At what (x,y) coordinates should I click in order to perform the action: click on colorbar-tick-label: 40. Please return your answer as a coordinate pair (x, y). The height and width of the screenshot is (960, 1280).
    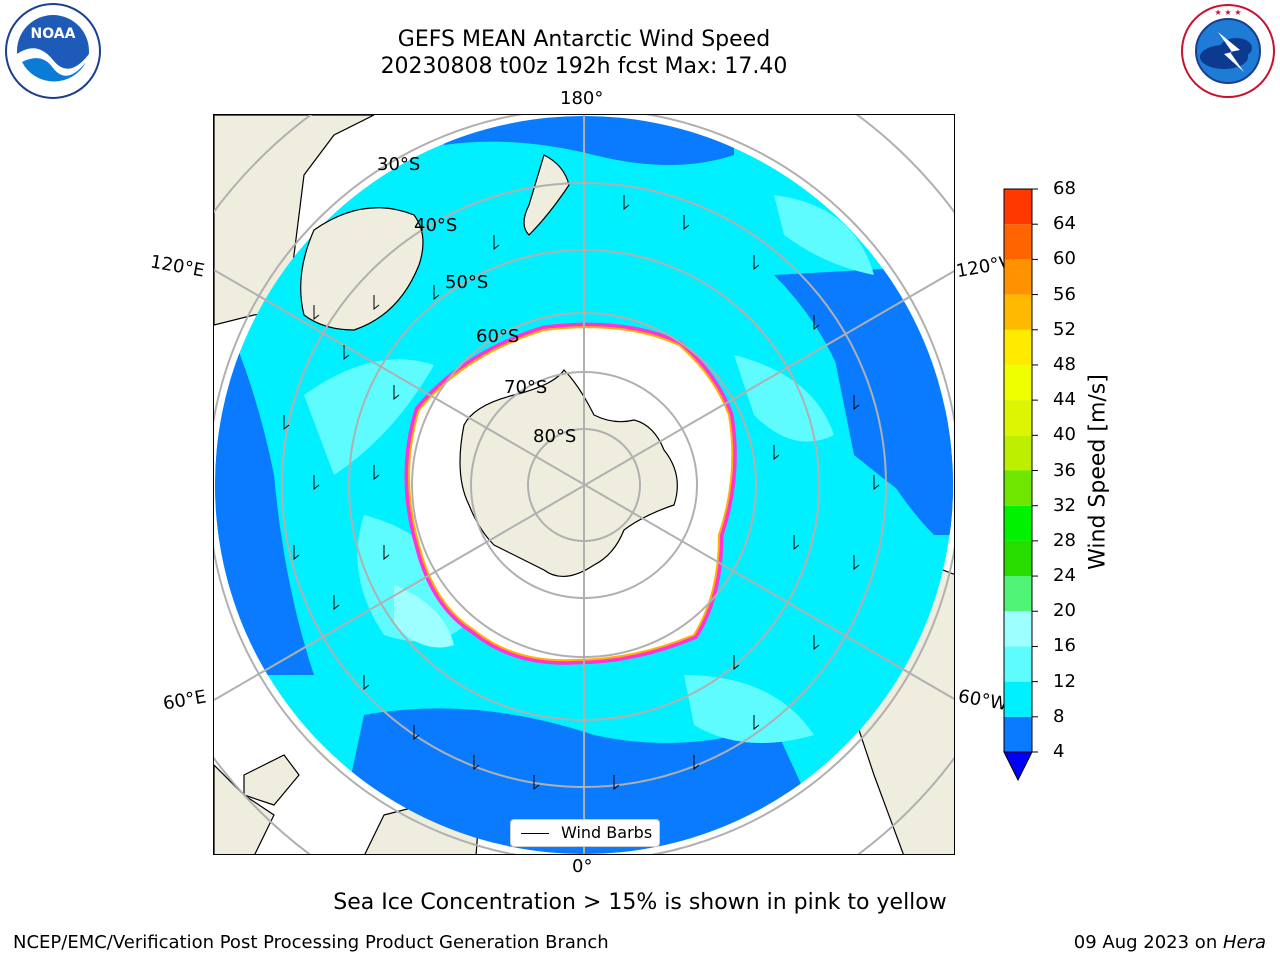
    Looking at the image, I should click on (1064, 435).